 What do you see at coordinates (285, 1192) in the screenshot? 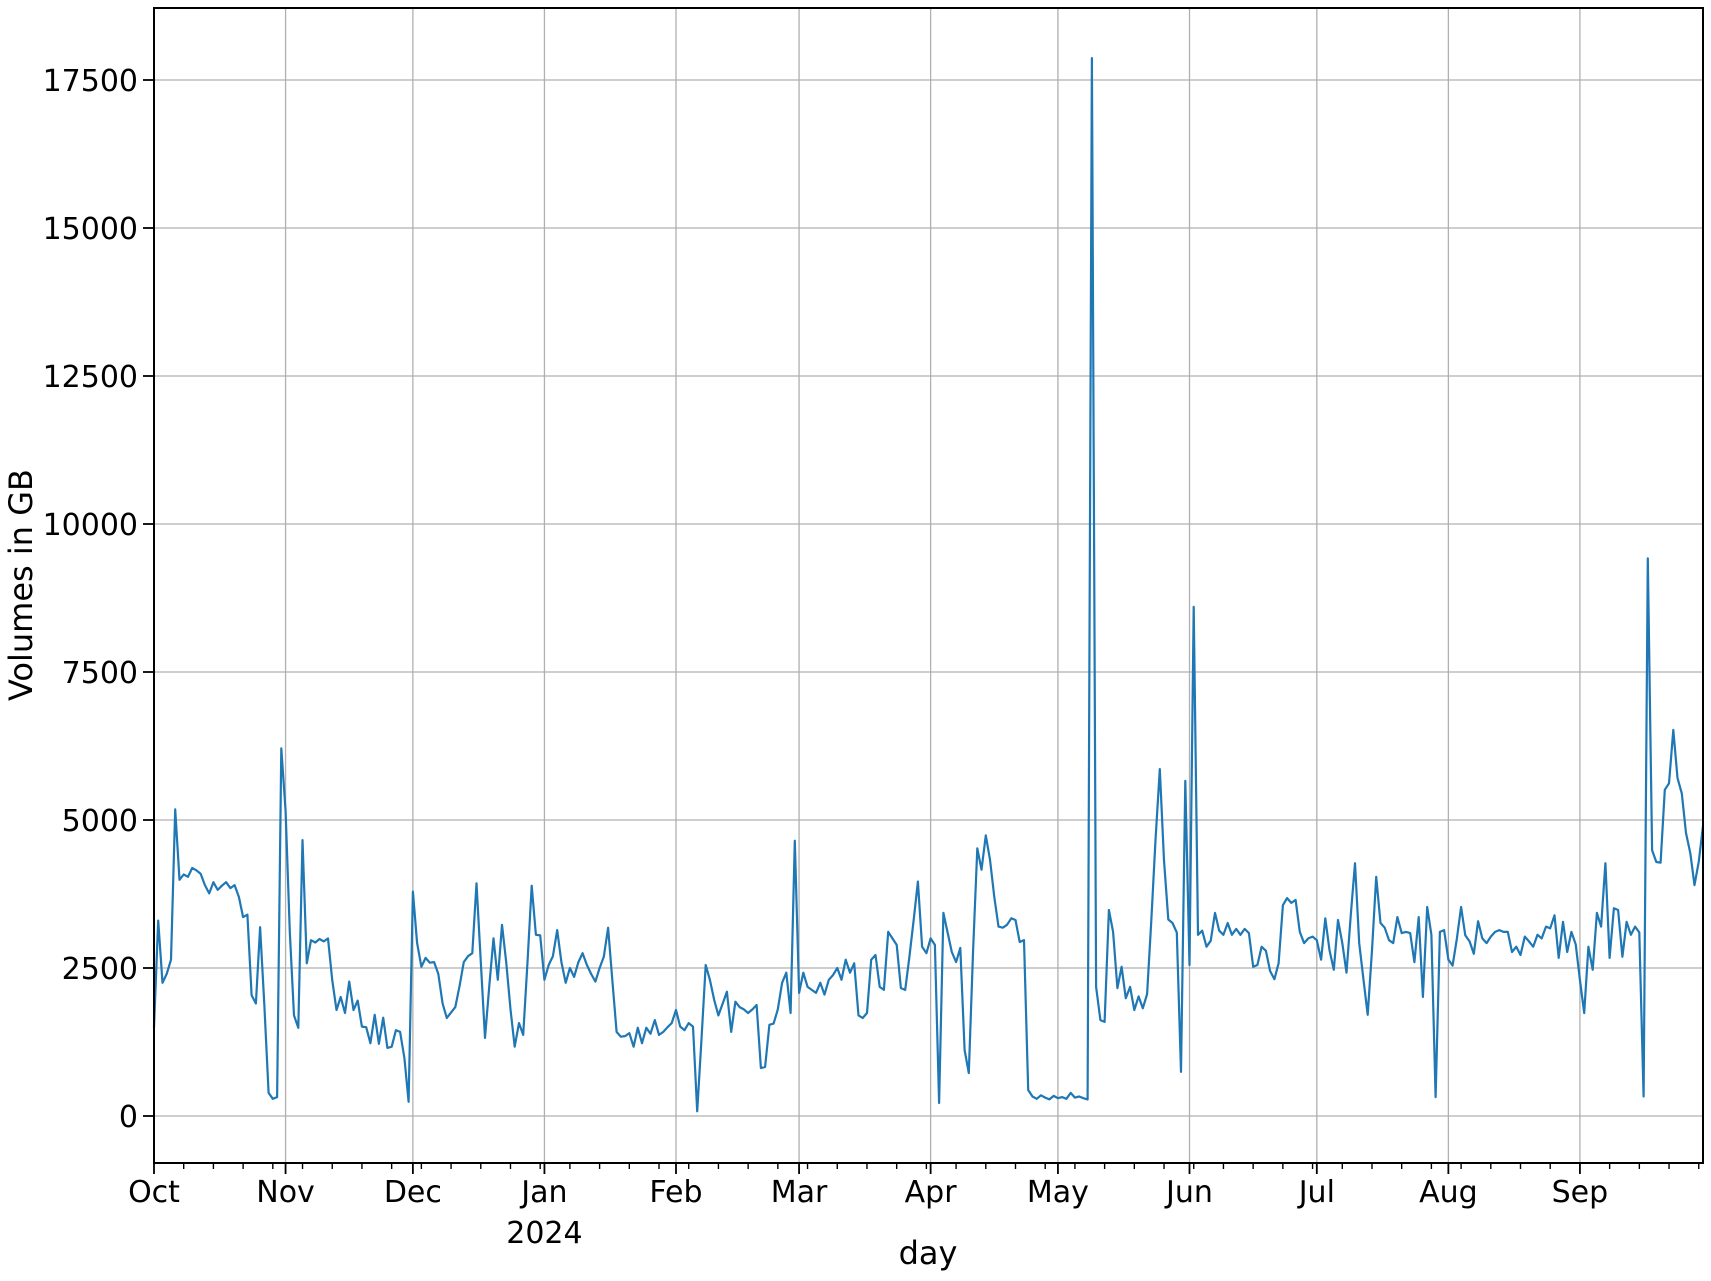
I see `tick-label: Nov` at bounding box center [285, 1192].